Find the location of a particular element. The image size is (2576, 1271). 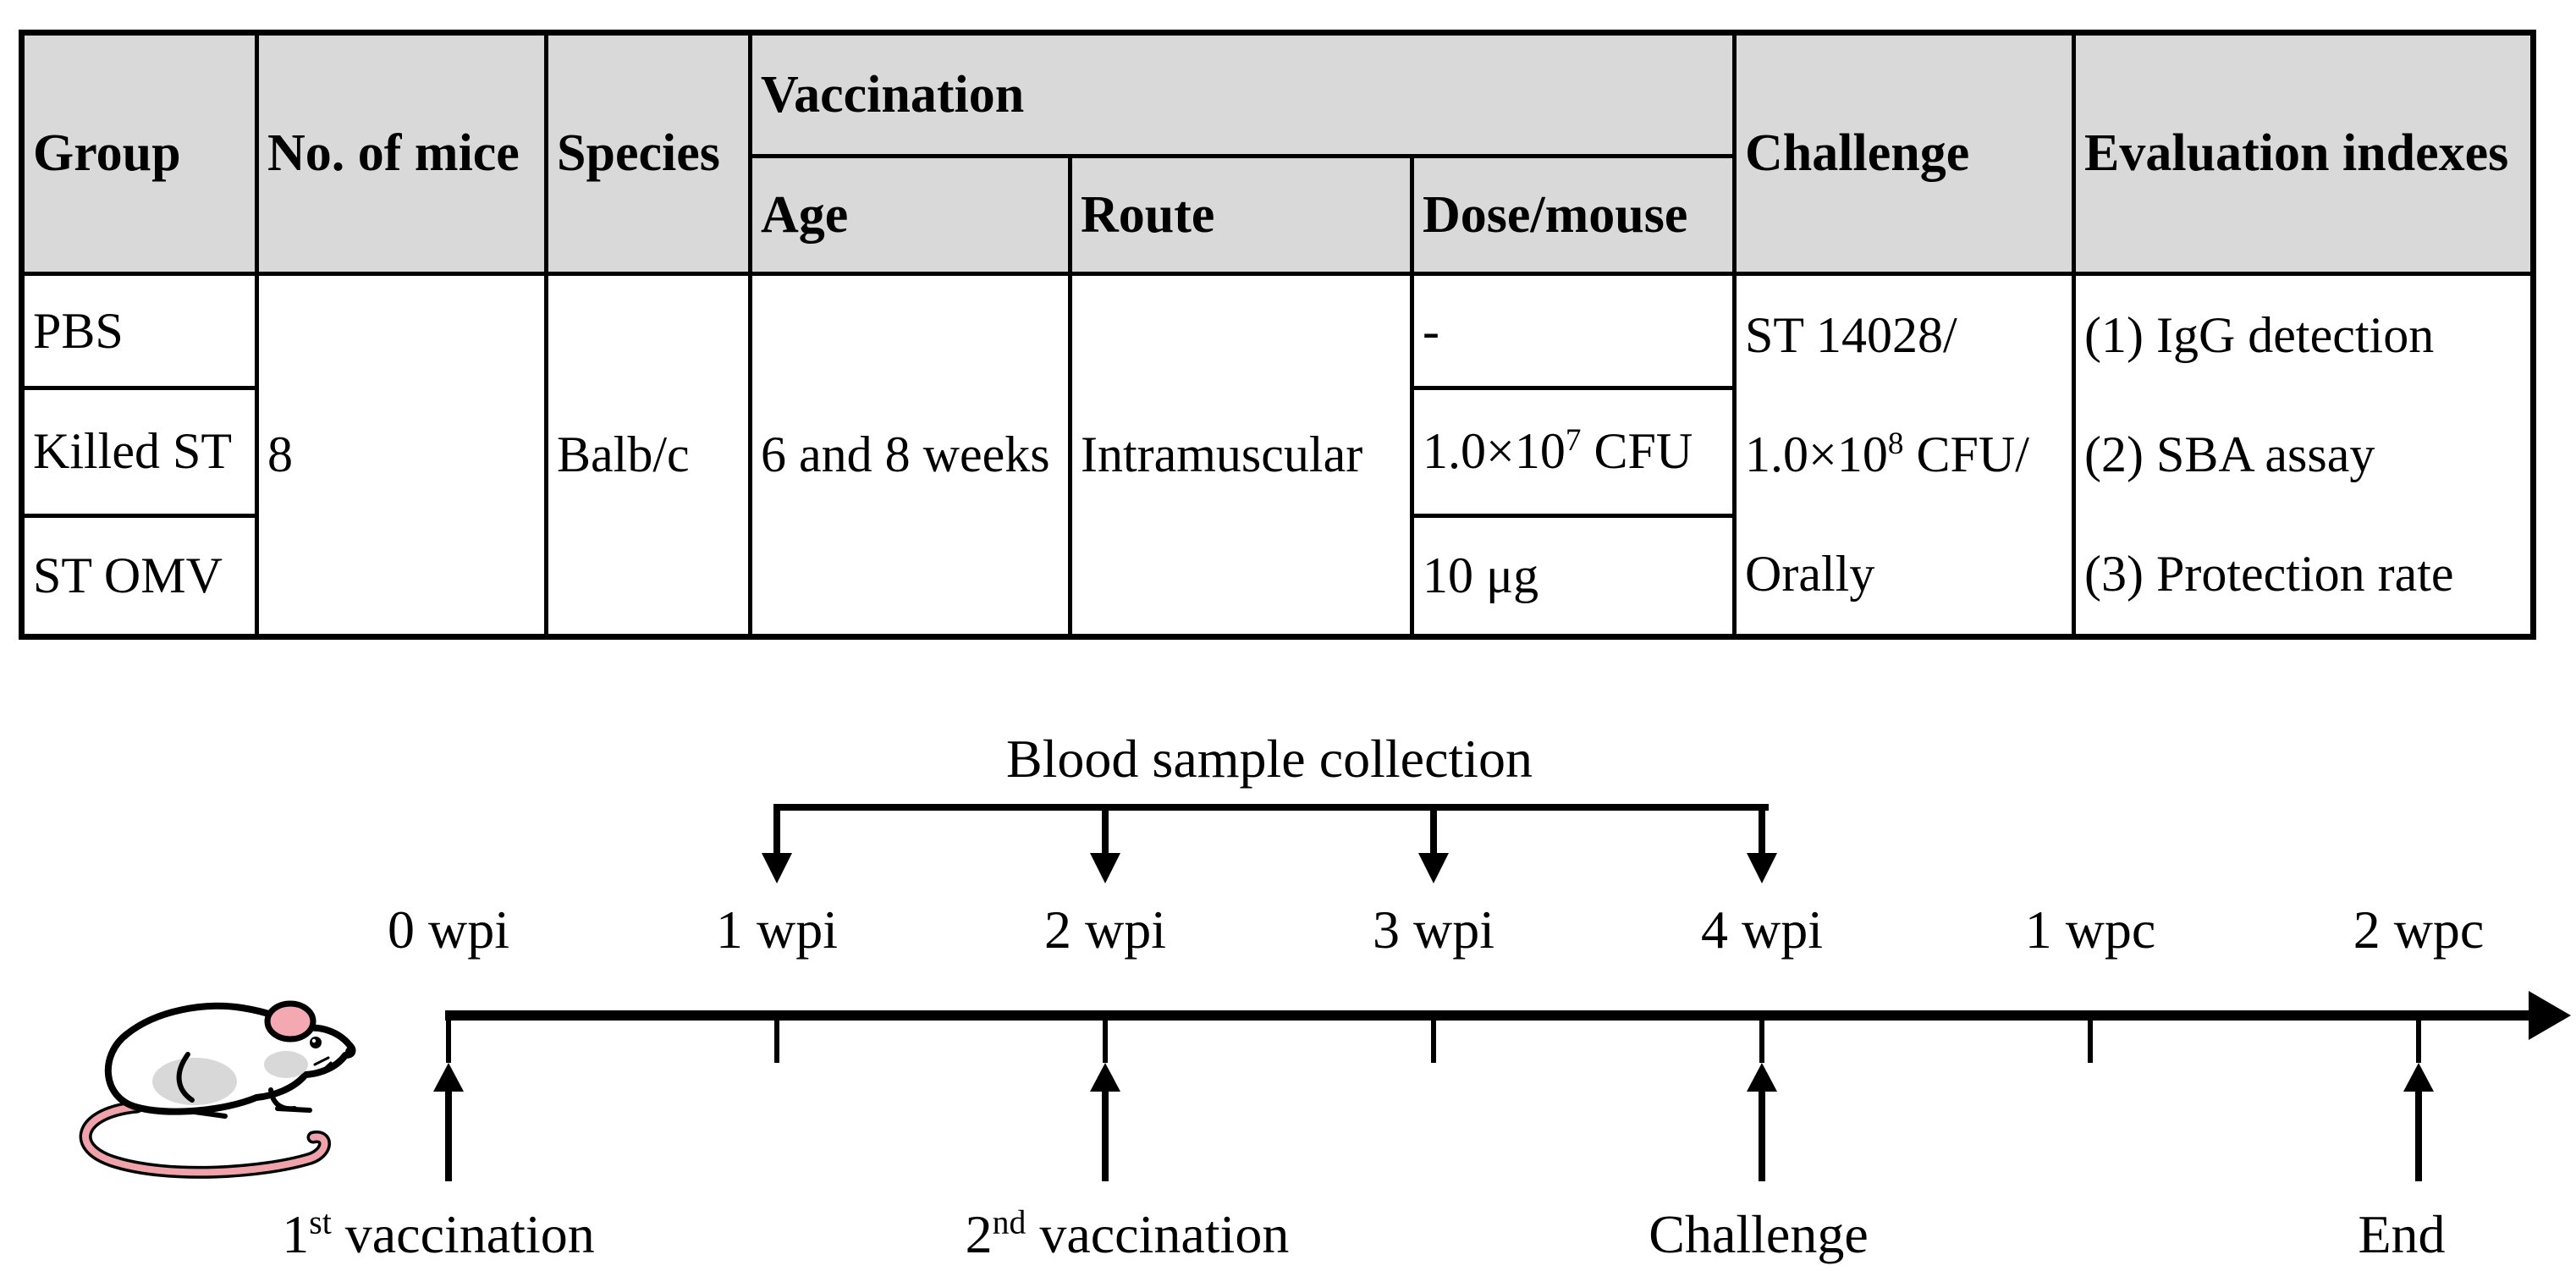

col-header-route: Route is located at coordinates (1241, 215).